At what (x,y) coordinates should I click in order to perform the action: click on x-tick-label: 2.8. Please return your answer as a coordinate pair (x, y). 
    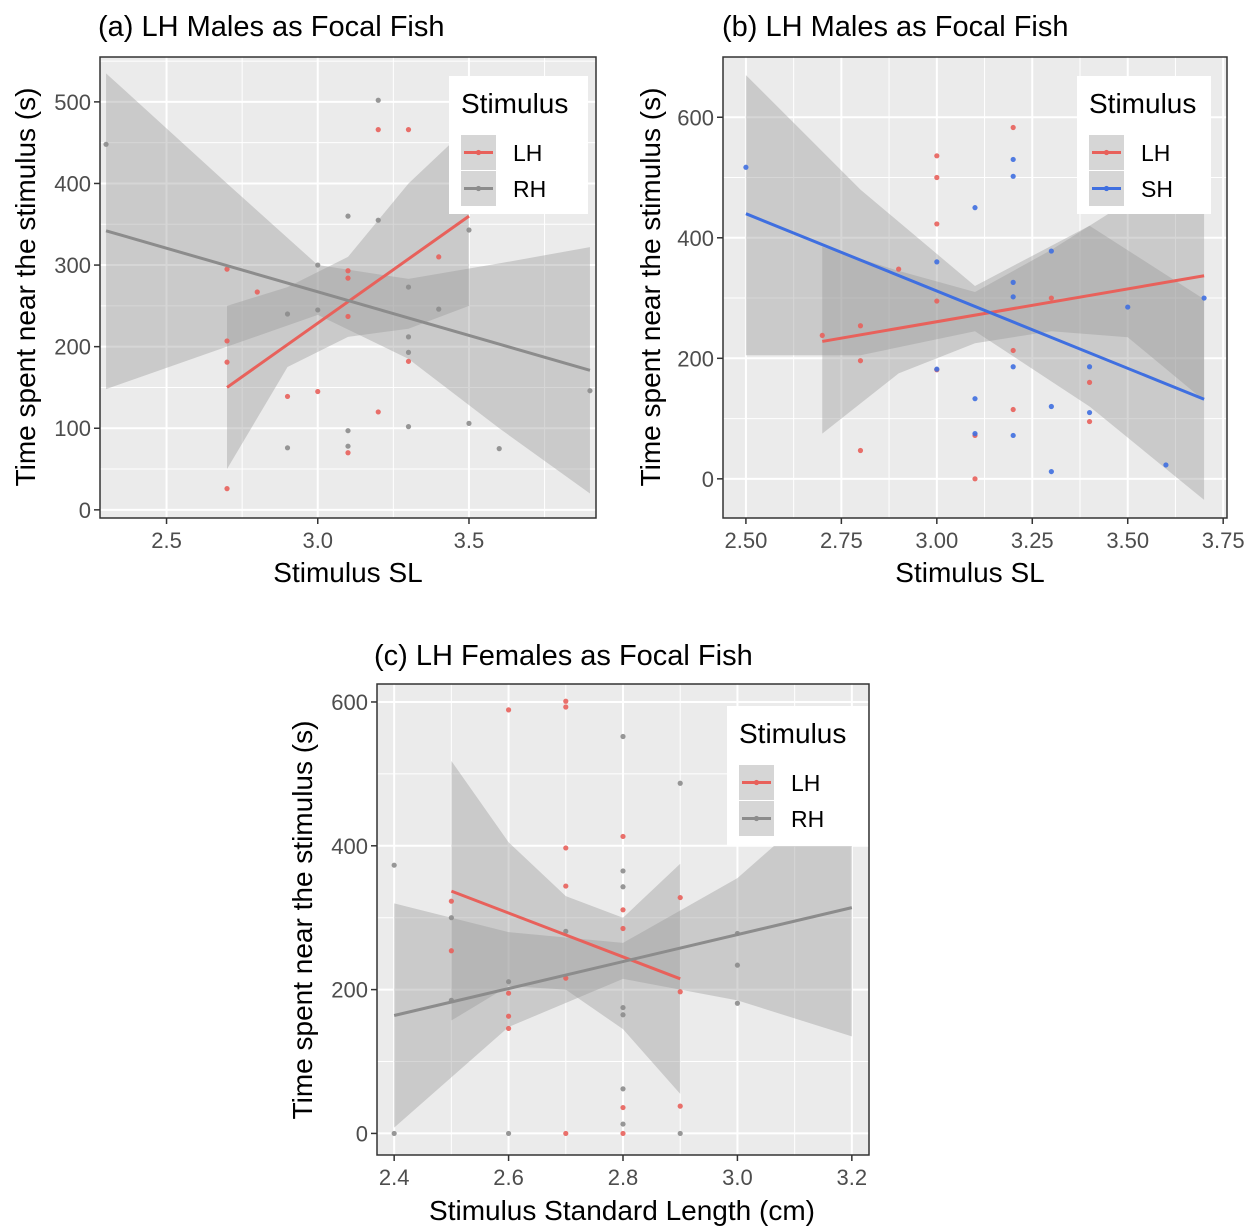
    Looking at the image, I should click on (623, 1177).